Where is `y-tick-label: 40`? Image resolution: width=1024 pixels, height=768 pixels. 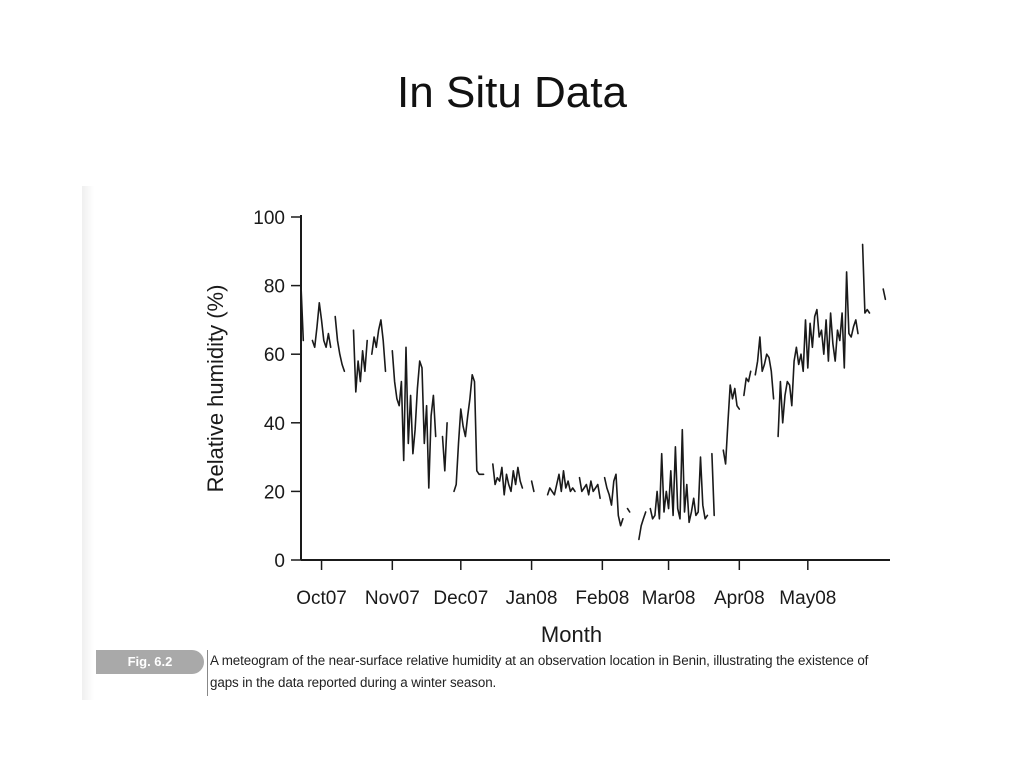 y-tick-label: 40 is located at coordinates (274, 424).